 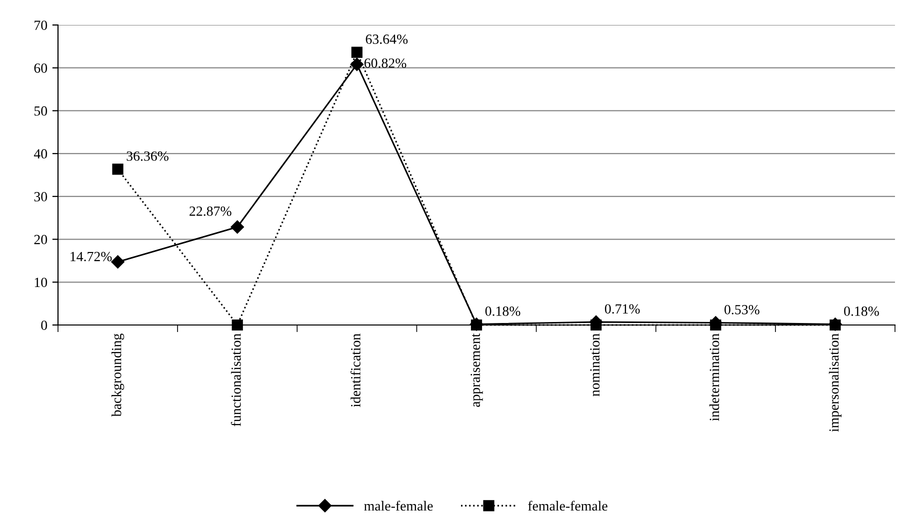 What do you see at coordinates (595, 365) in the screenshot?
I see `x-tick-label: nomination` at bounding box center [595, 365].